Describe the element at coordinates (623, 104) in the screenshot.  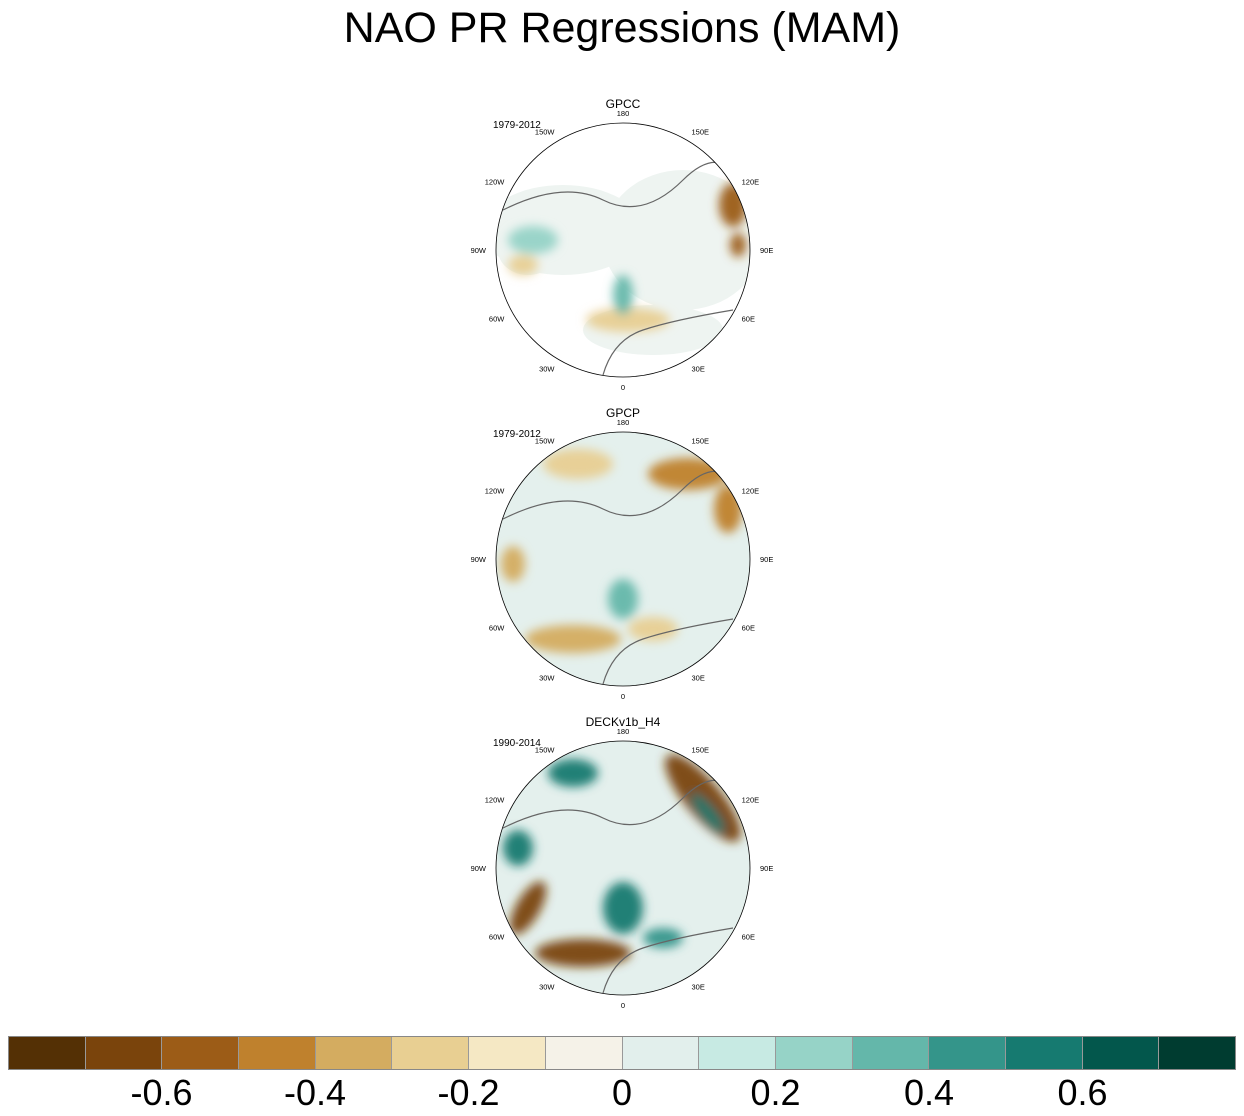
I see `panel-title: GPCC` at that location.